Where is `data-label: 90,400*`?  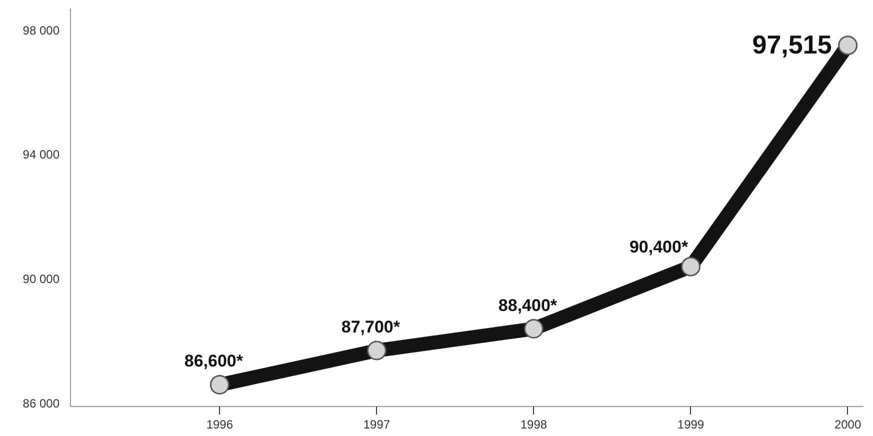 data-label: 90,400* is located at coordinates (658, 247).